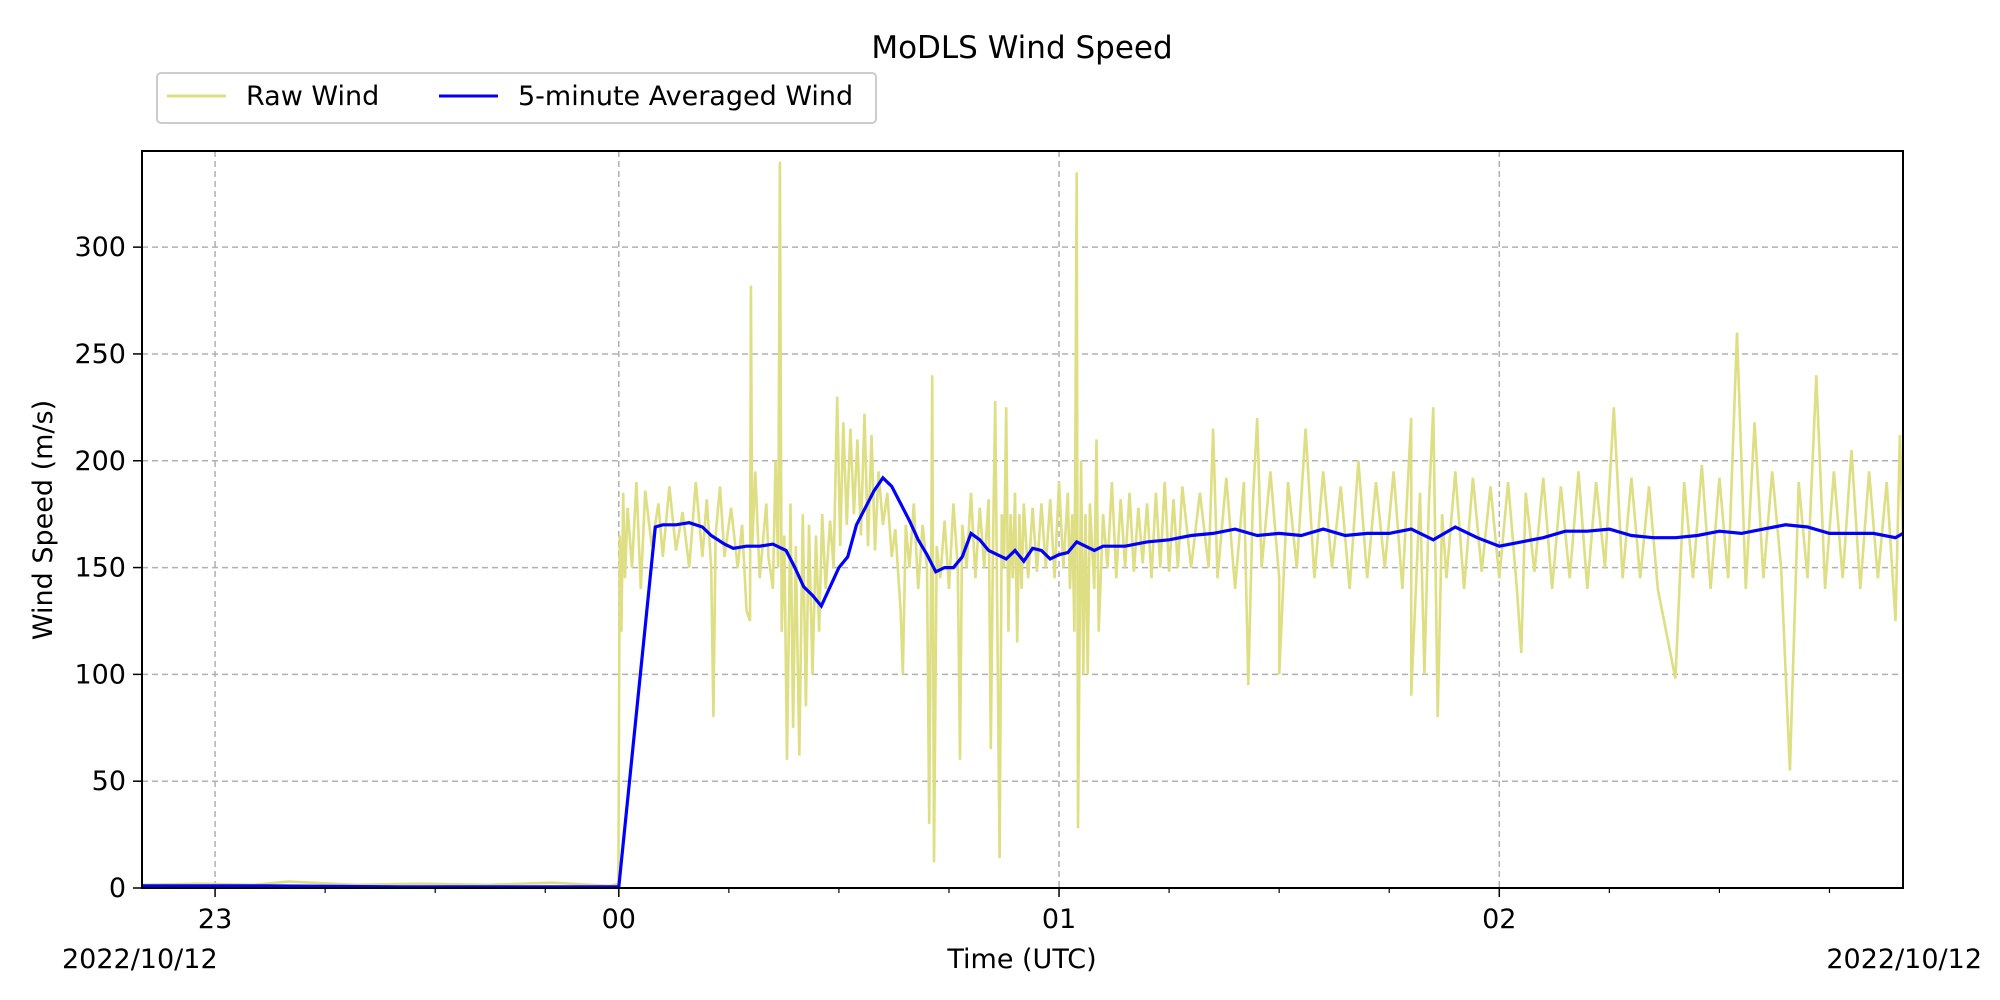  I want to click on x-tick-label: 23, so click(215, 919).